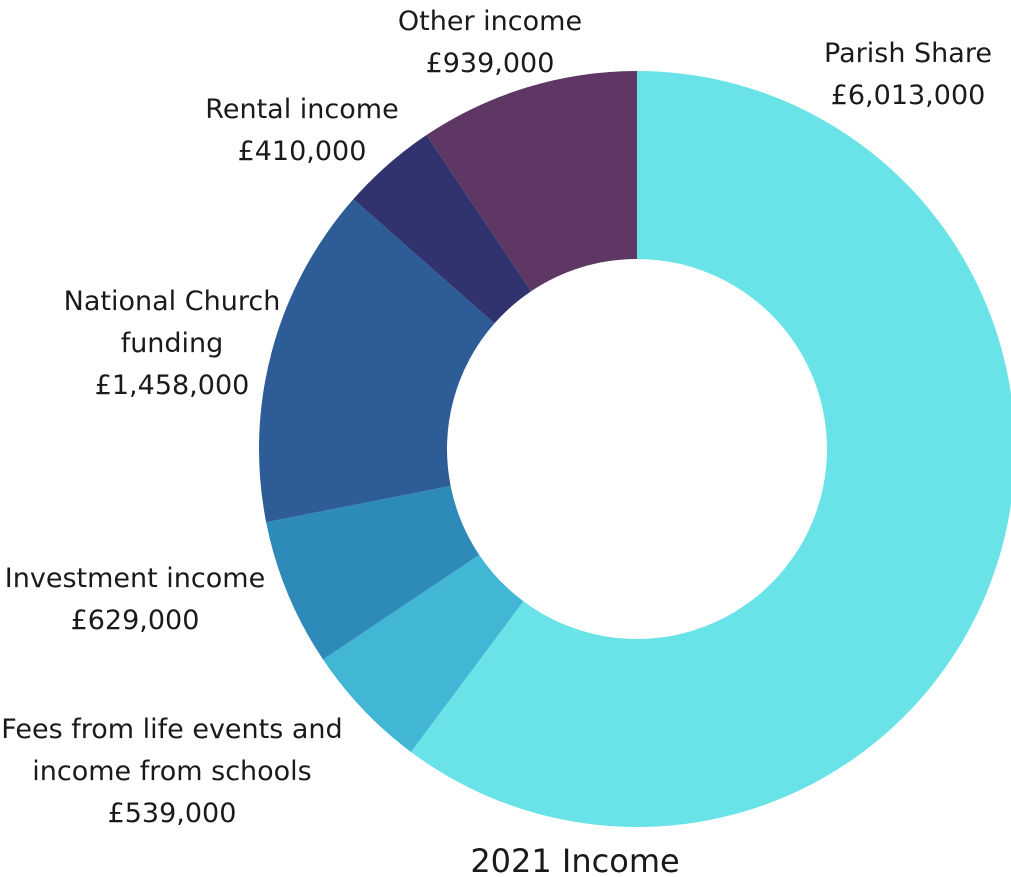 This screenshot has width=1011, height=877. I want to click on slice-investment-income, so click(373, 572).